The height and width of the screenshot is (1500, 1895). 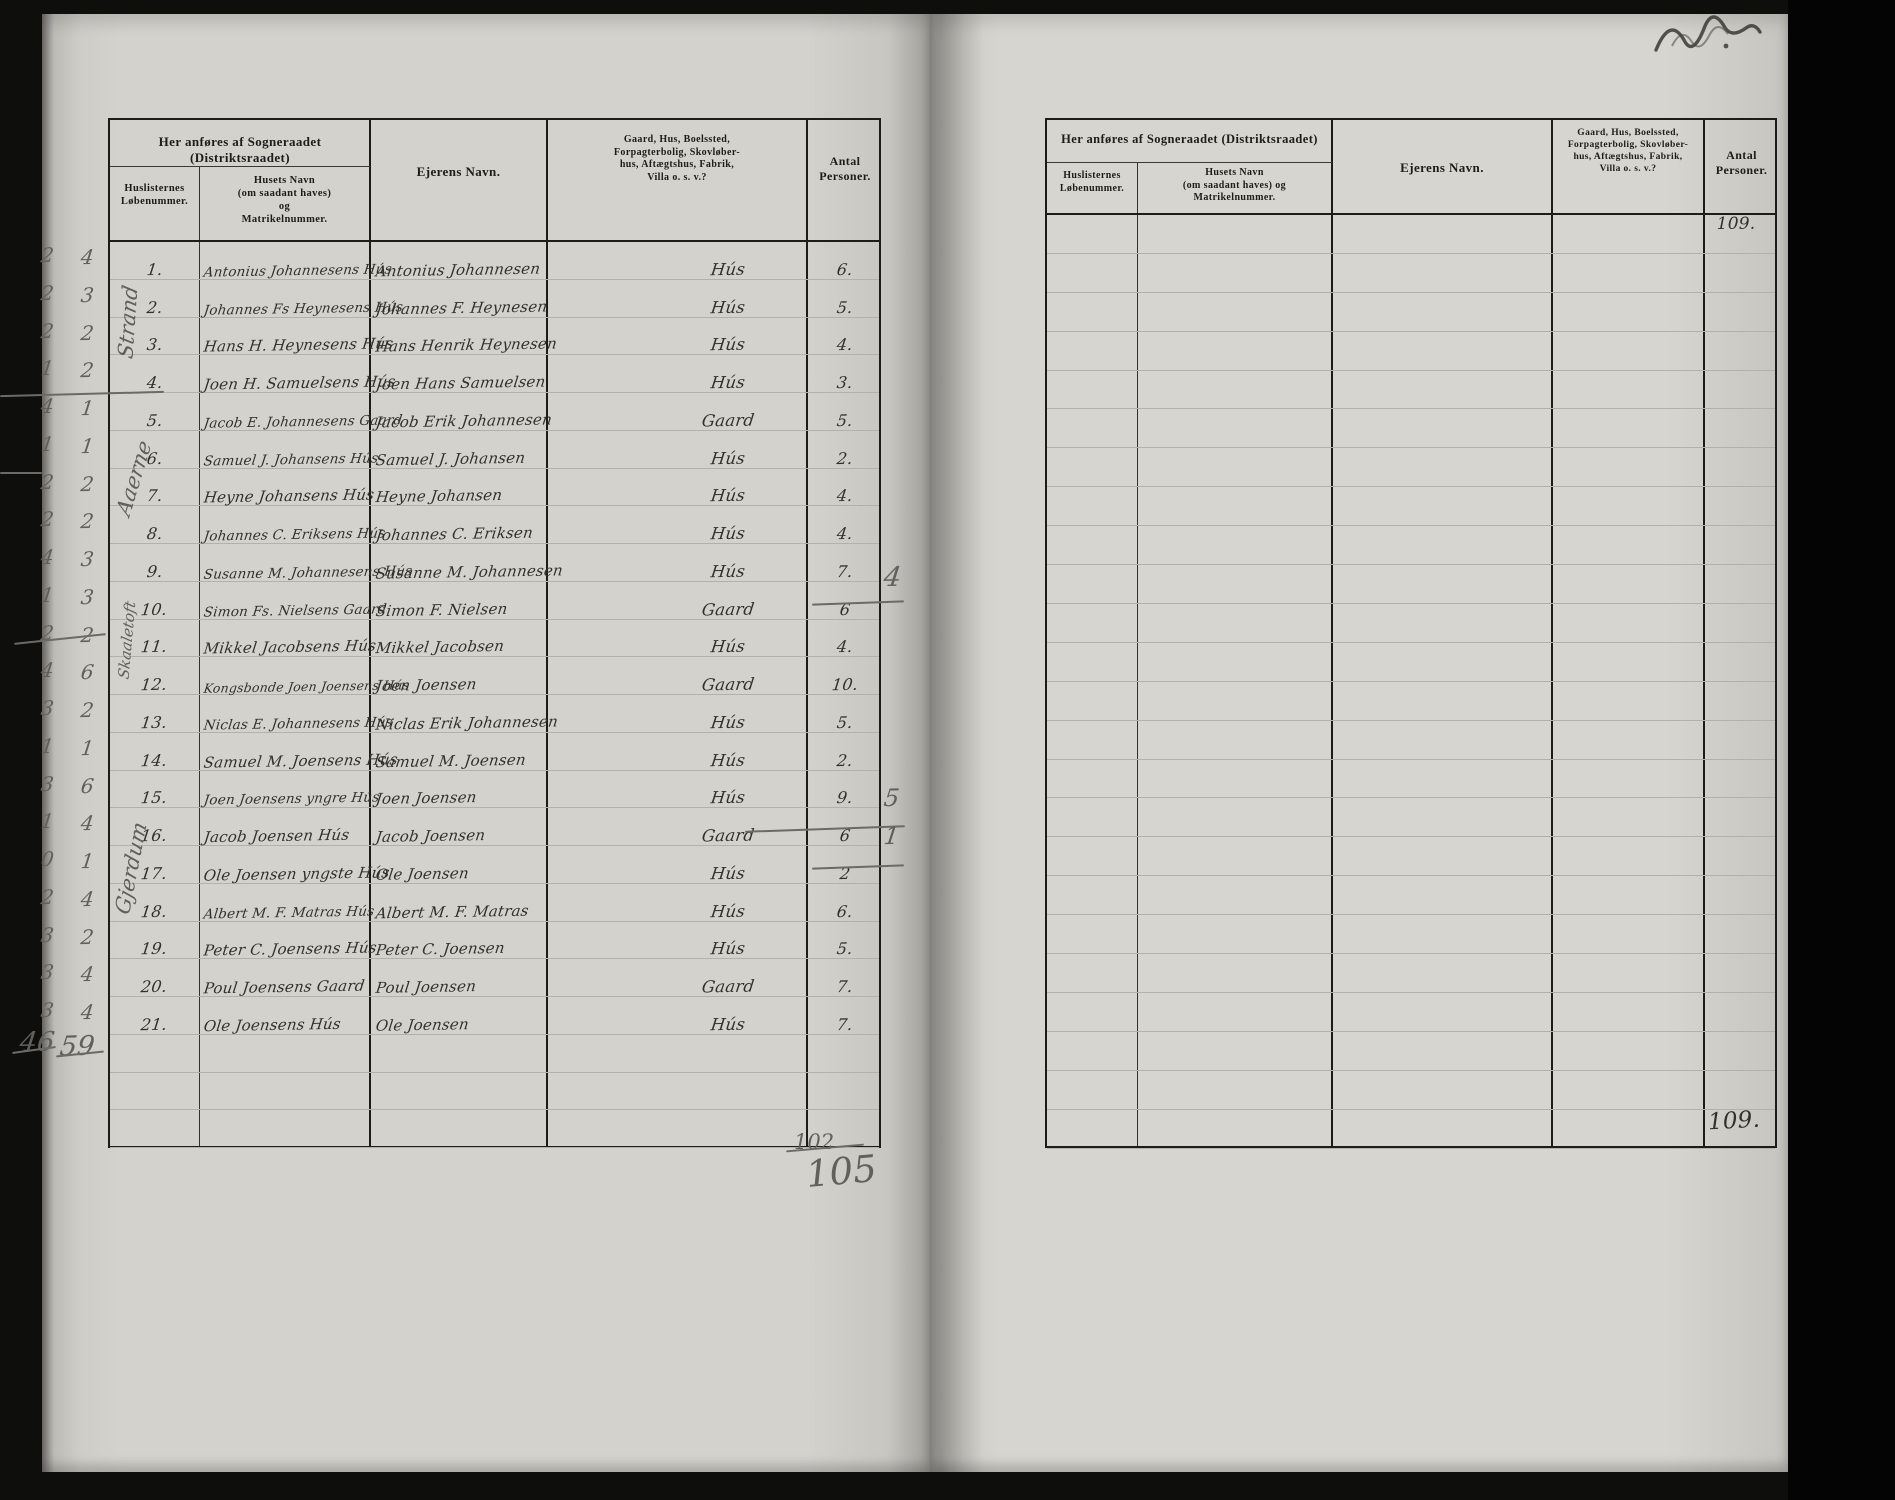 I want to click on row-ejerens-navn: Simon F. Nielsen, so click(x=441, y=609).